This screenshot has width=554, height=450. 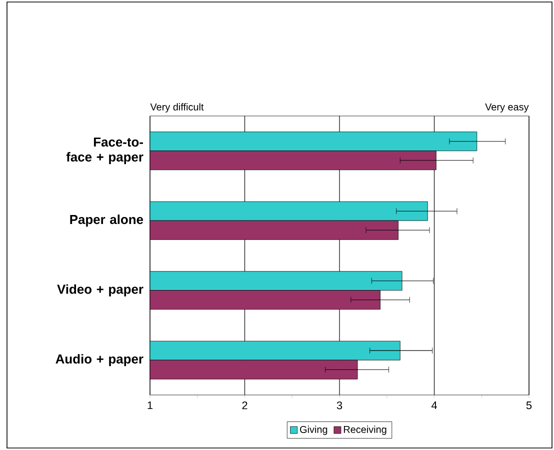 What do you see at coordinates (245, 406) in the screenshot?
I see `x-tick-label: 2` at bounding box center [245, 406].